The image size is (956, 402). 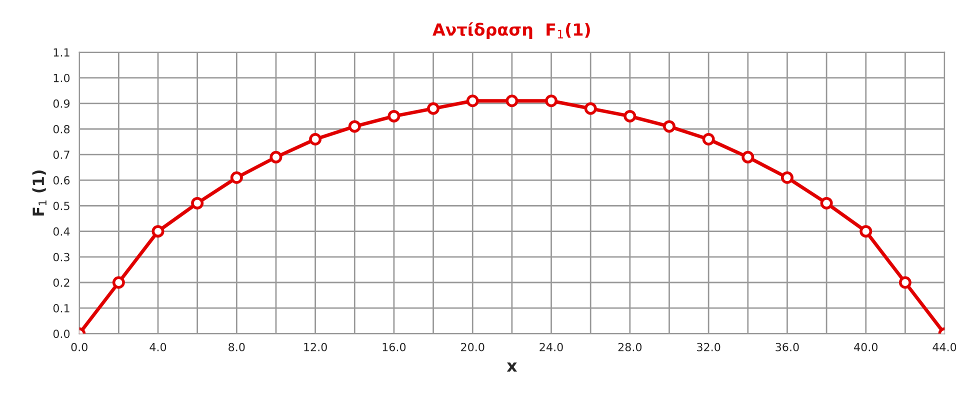 I want to click on y-tick-label: 0.7, so click(x=61, y=154).